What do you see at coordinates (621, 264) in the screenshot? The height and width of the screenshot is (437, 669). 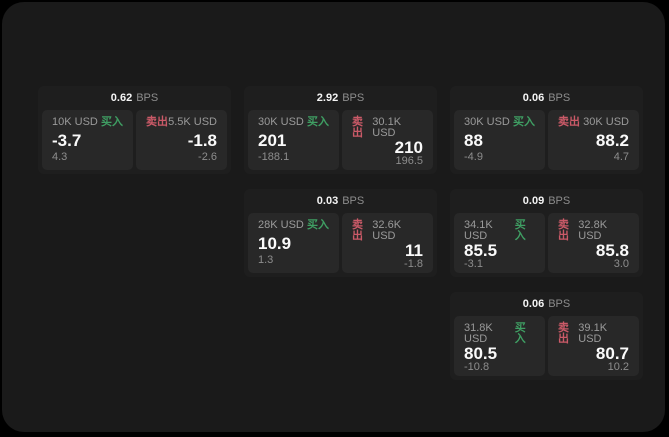 I see `sell-sub-value: 3.0` at bounding box center [621, 264].